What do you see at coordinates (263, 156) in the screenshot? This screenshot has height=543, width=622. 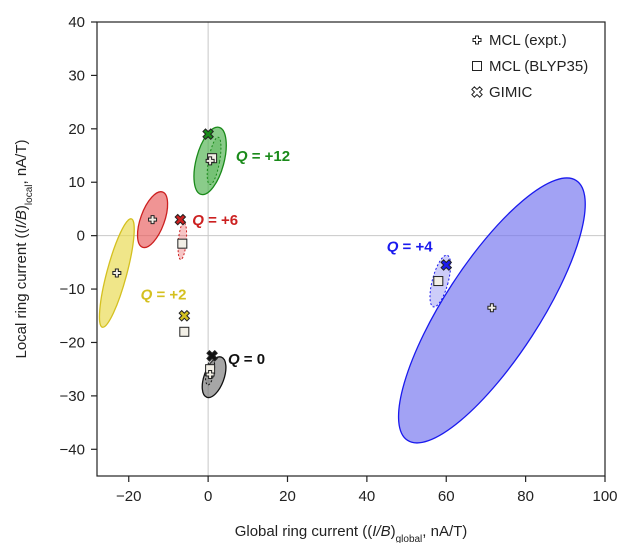 I see `group-label: Q = +12` at bounding box center [263, 156].